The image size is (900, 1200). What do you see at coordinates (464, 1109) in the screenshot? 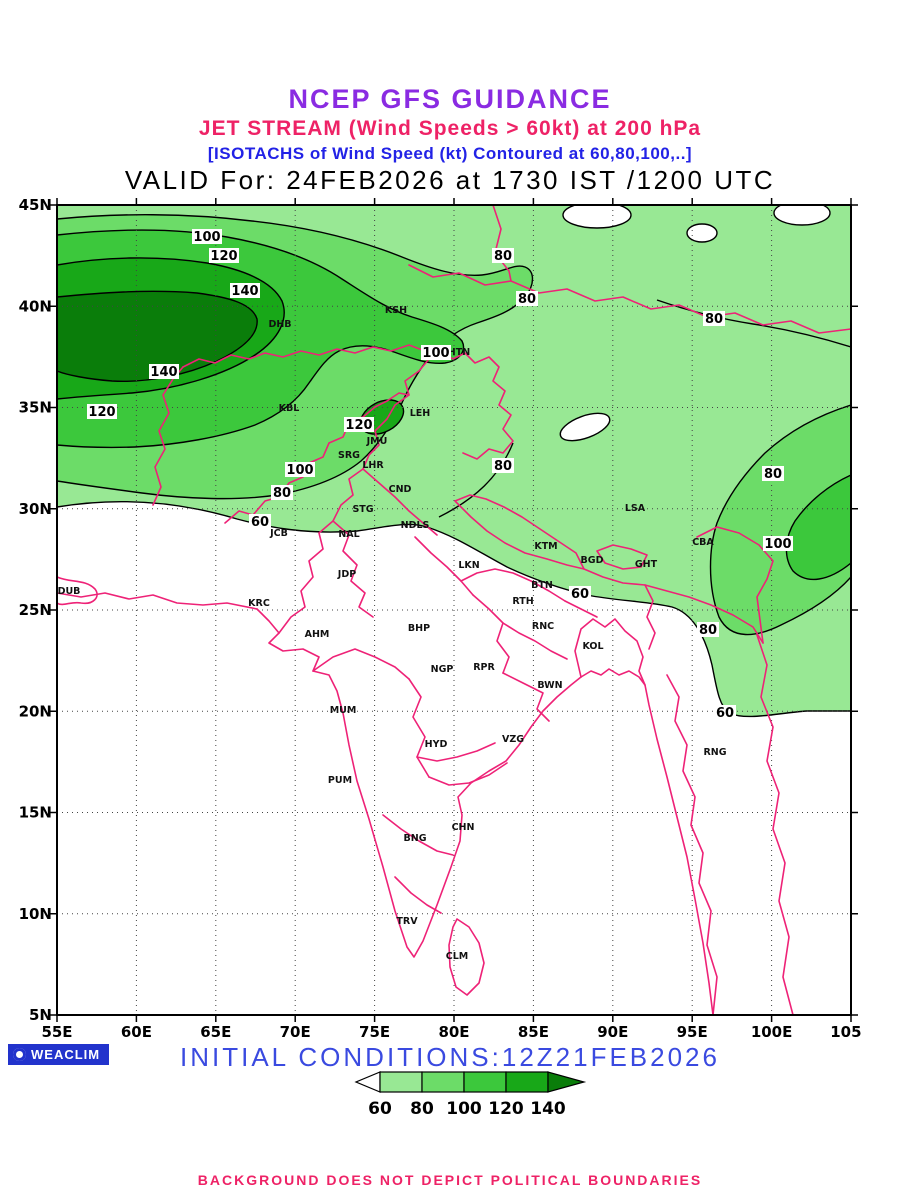
I see `colorbar-label: 100` at bounding box center [464, 1109].